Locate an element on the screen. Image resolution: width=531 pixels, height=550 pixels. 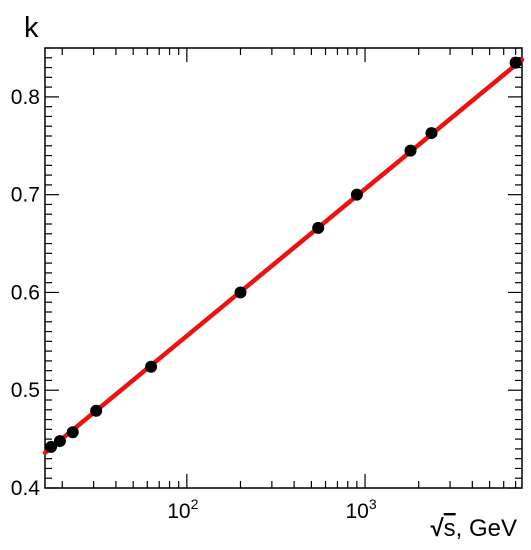
y-tick-label: 0.5 is located at coordinates (25, 390).